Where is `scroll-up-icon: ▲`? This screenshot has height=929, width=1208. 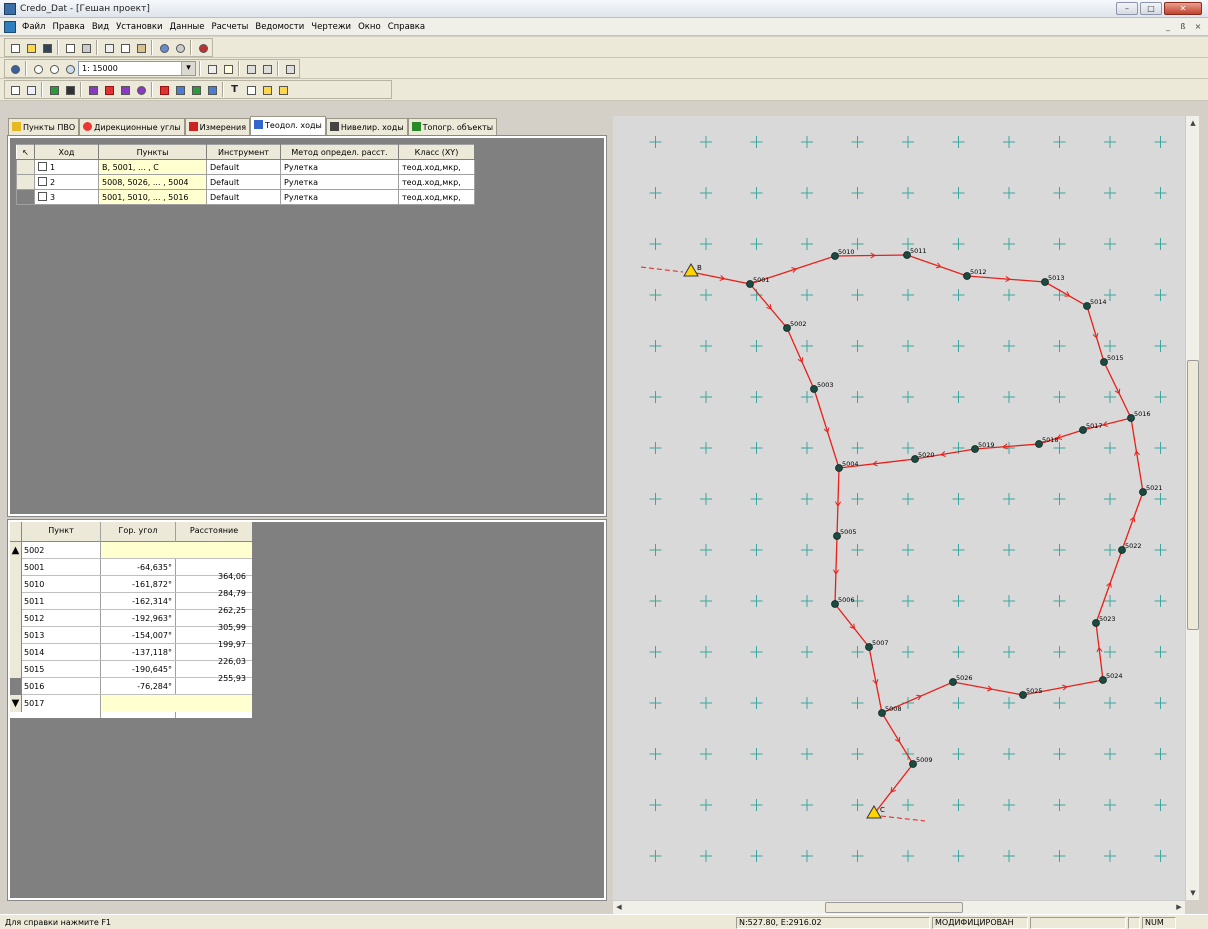
scroll-up-icon: ▲ is located at coordinates (16, 550).